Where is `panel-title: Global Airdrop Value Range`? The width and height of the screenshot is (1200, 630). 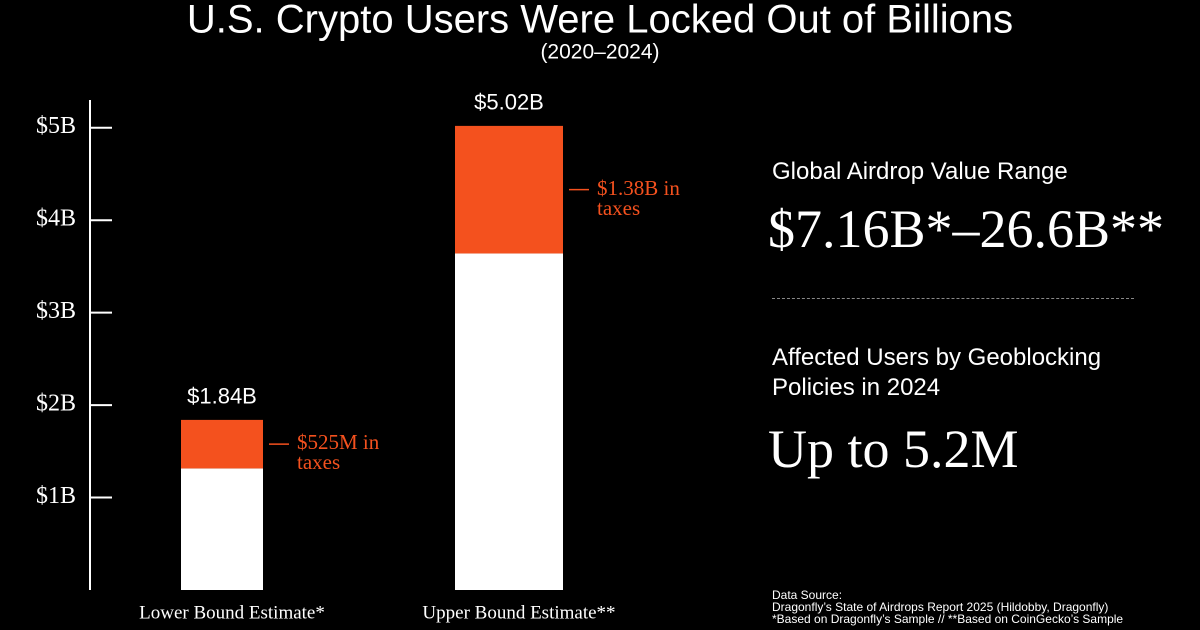
panel-title: Global Airdrop Value Range is located at coordinates (920, 171).